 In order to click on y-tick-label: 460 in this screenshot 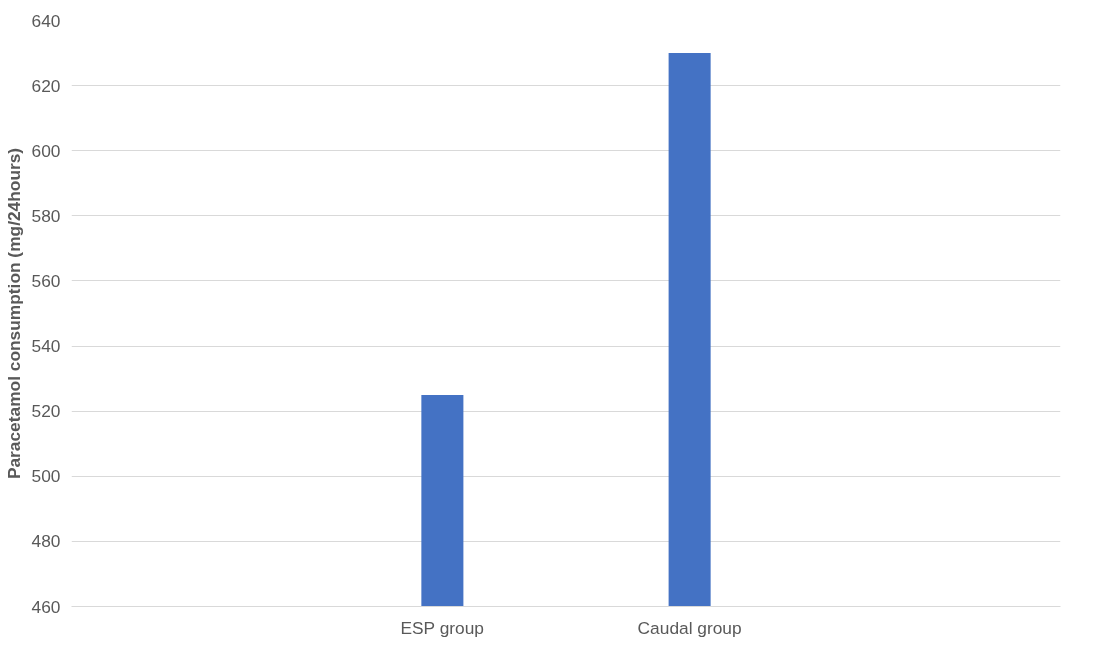, I will do `click(46, 606)`.